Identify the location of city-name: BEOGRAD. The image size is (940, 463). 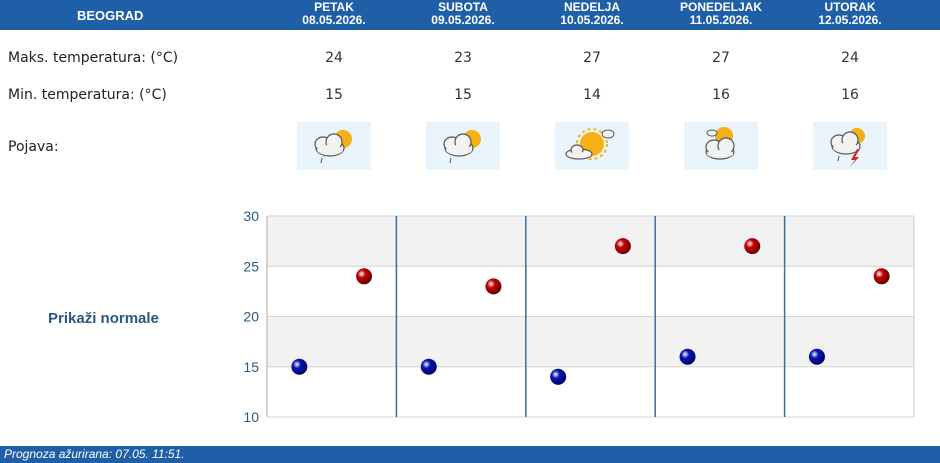
(110, 15).